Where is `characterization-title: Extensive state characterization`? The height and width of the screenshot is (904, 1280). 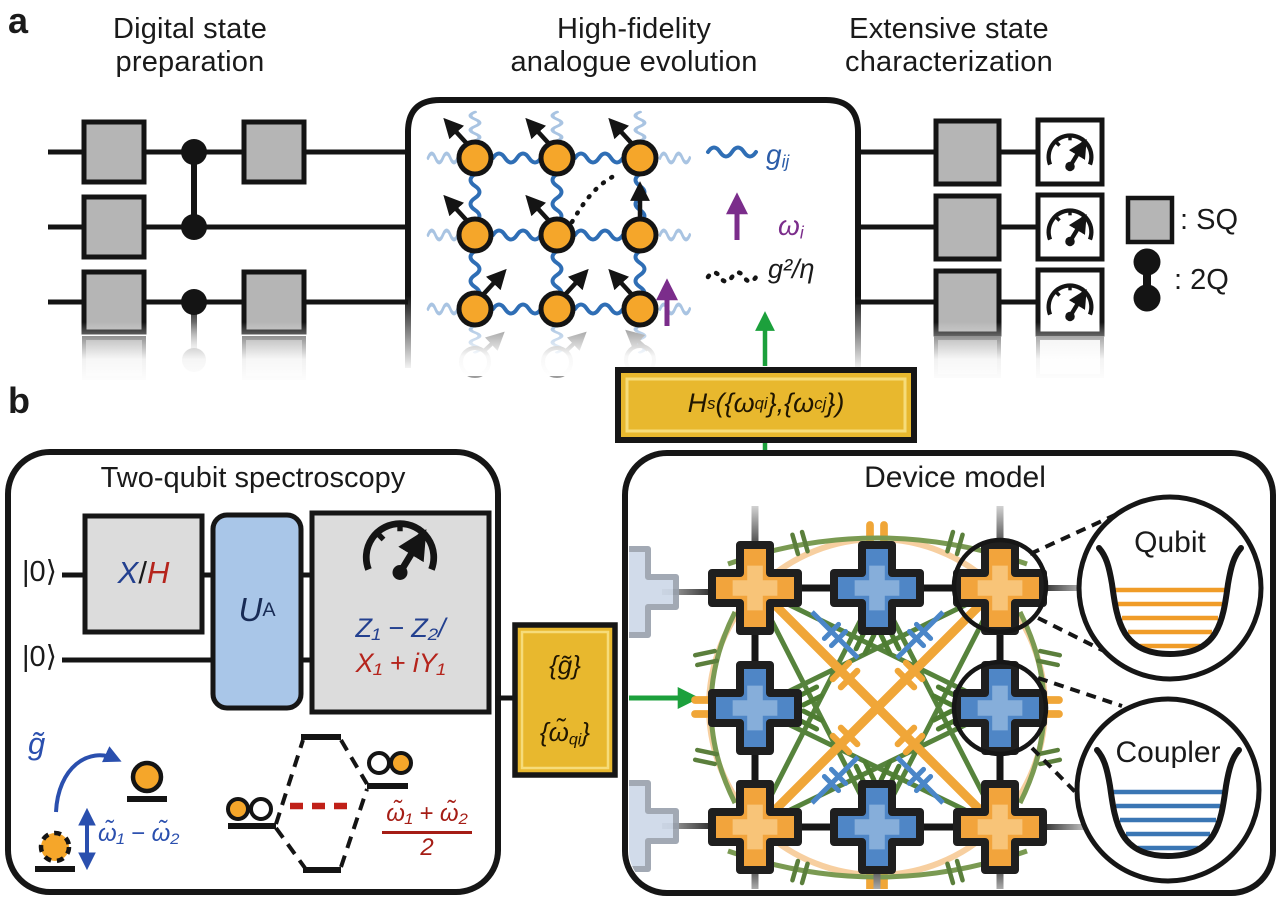 characterization-title: Extensive state characterization is located at coordinates (949, 46).